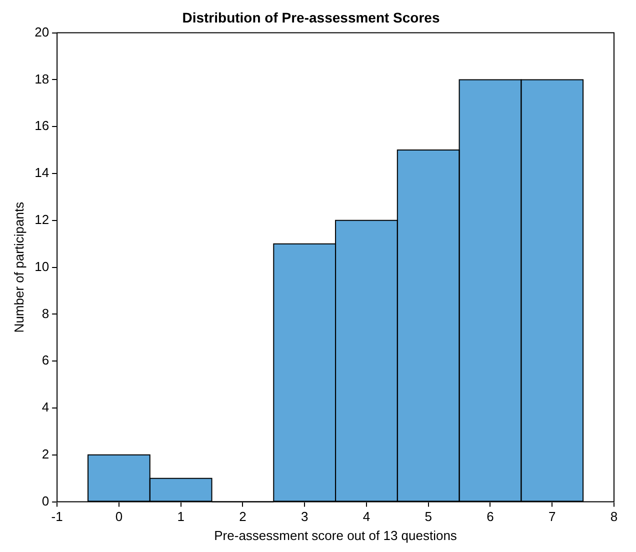 The width and height of the screenshot is (636, 552). I want to click on y-tick-label: 0, so click(46, 500).